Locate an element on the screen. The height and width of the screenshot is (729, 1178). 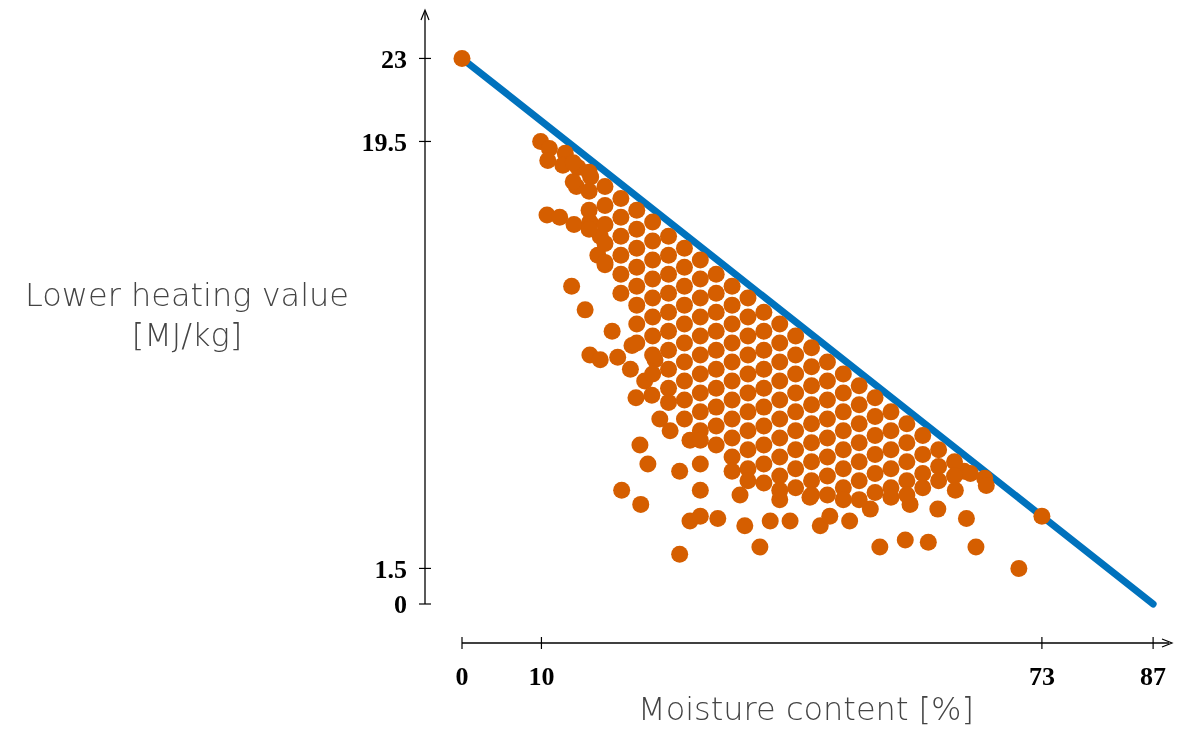
y-tick-label: 23 is located at coordinates (394, 59).